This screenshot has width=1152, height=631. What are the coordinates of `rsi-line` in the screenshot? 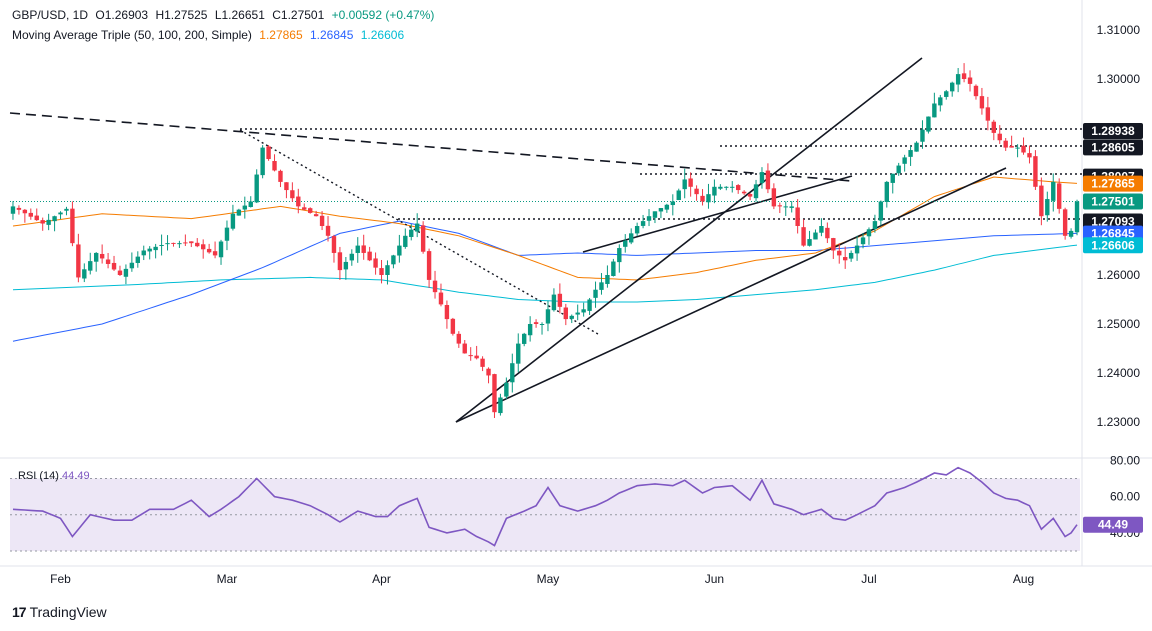 It's located at (545, 506).